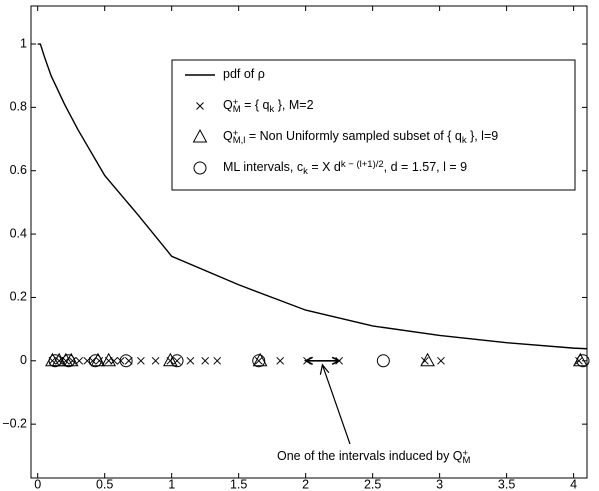  I want to click on x-tick-label: 2, so click(305, 484).